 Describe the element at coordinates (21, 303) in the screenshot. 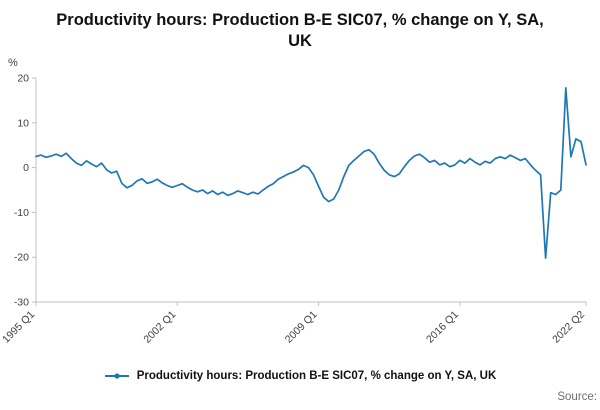

I see `svg-text: -30` at that location.